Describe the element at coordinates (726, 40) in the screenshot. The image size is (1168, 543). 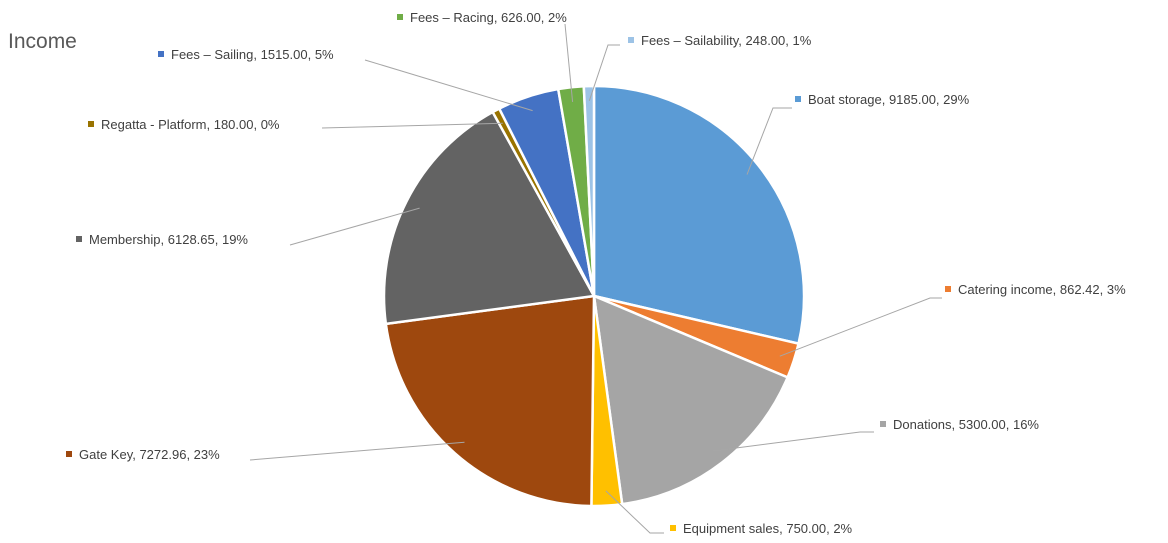
I see `data-label-10: Fees – Sailability, 248.00, 1%` at that location.